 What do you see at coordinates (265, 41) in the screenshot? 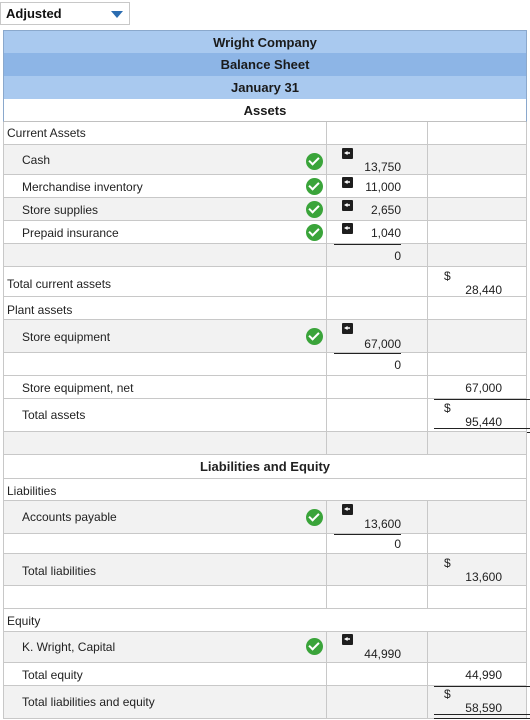
I see `company-name: Wright Company` at bounding box center [265, 41].